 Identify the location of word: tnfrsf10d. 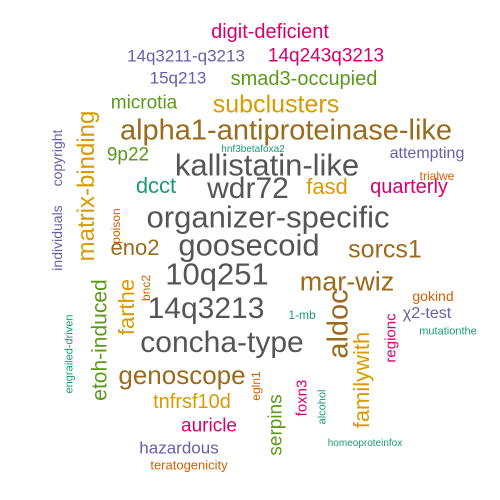
(192, 402).